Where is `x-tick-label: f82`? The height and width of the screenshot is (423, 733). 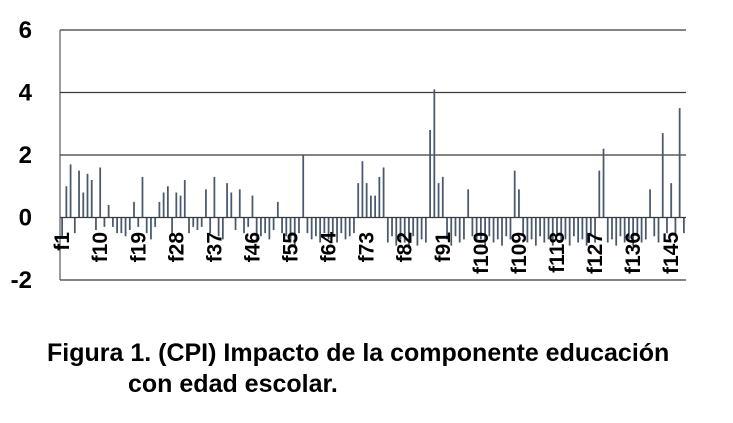
x-tick-label: f82 is located at coordinates (405, 247).